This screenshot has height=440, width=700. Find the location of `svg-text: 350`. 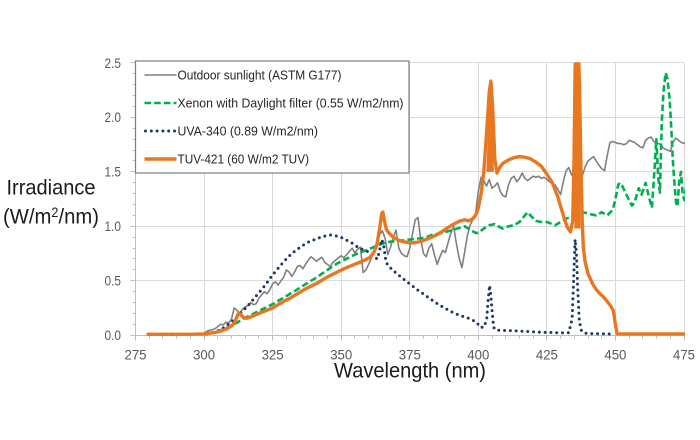

svg-text: 350 is located at coordinates (341, 355).